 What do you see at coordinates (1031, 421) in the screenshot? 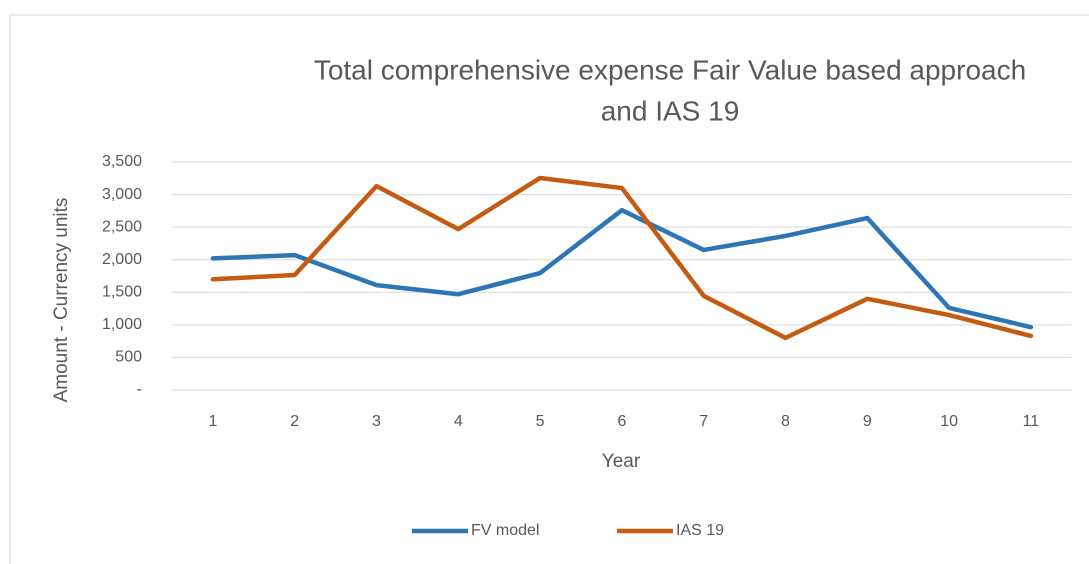
I see `x-tick-label: 11` at bounding box center [1031, 421].